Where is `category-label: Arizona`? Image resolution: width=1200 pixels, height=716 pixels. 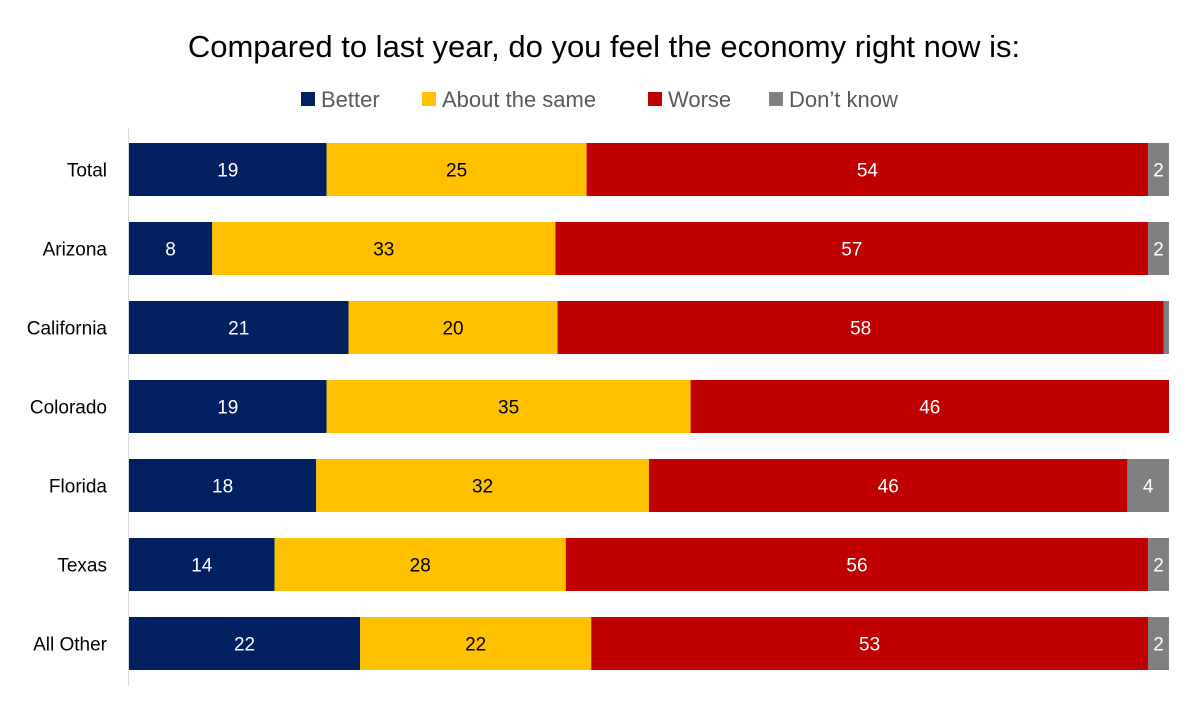 category-label: Arizona is located at coordinates (75, 250).